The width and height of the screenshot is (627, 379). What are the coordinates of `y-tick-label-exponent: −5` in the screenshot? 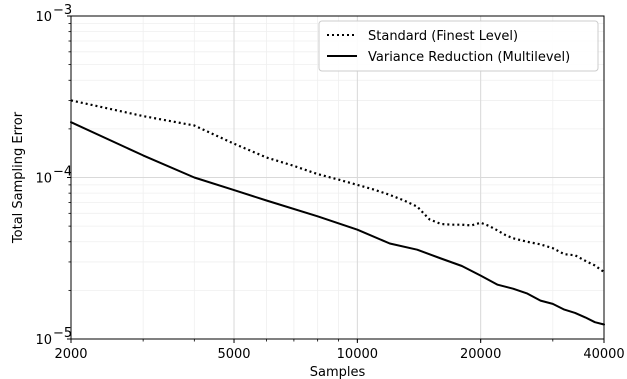 It's located at (62, 333).